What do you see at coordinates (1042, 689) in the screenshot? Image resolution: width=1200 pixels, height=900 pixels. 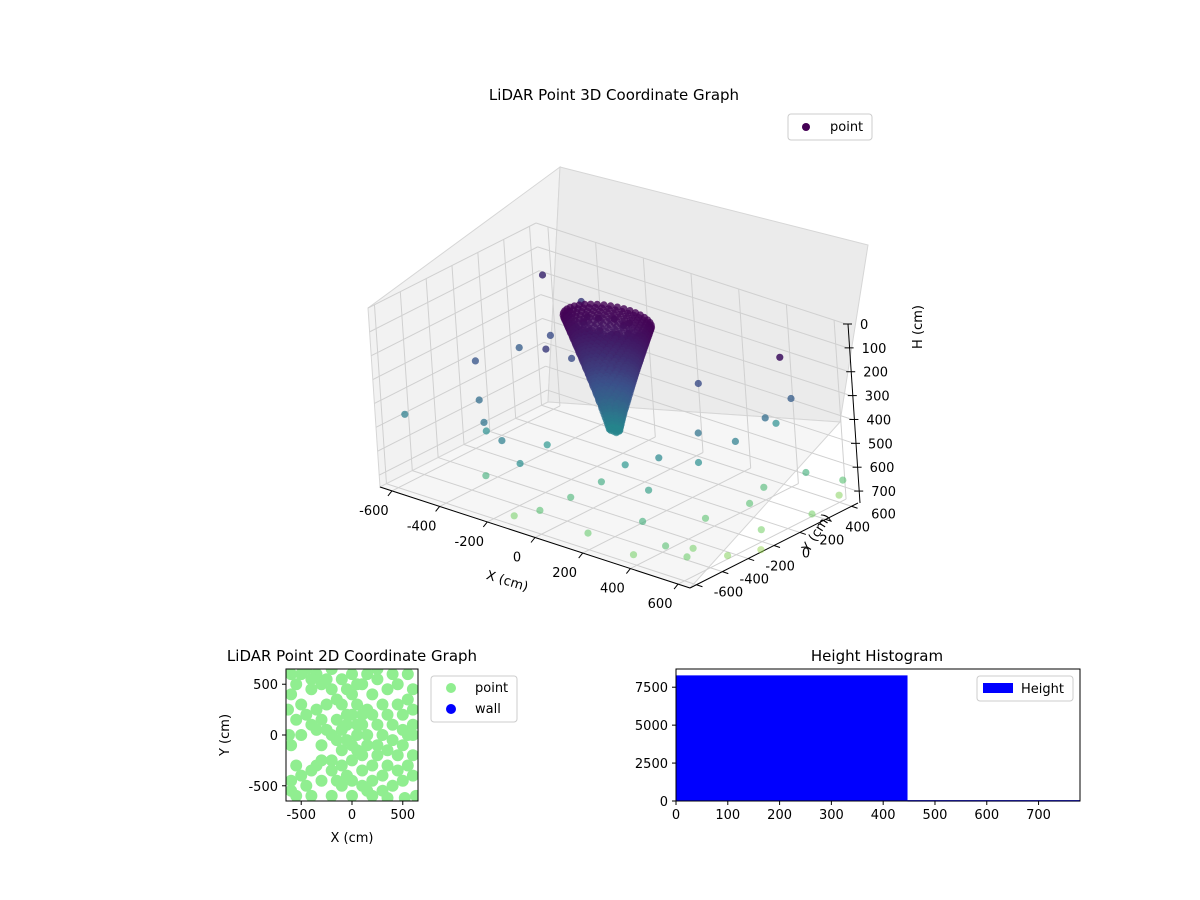 I see `legend-label-height: Height` at bounding box center [1042, 689].